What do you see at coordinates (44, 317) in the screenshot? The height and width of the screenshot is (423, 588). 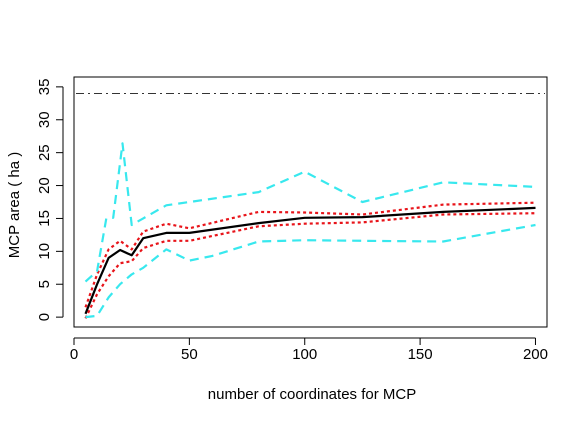 I see `y-tick-label: 0` at bounding box center [44, 317].